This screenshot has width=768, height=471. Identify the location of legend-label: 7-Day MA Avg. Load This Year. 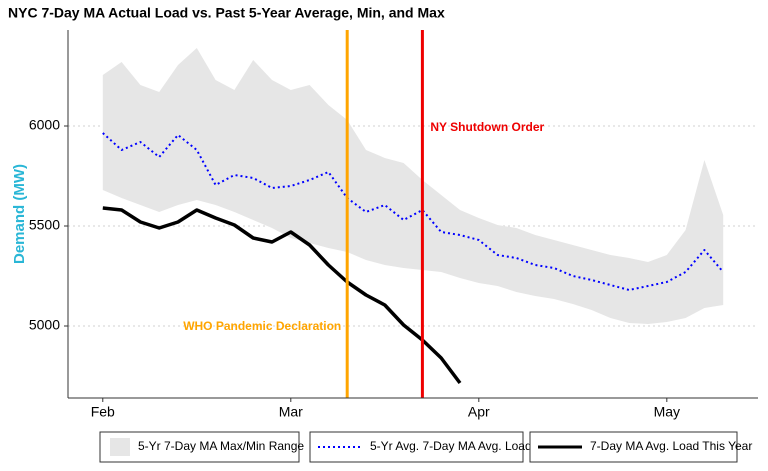
(671, 446).